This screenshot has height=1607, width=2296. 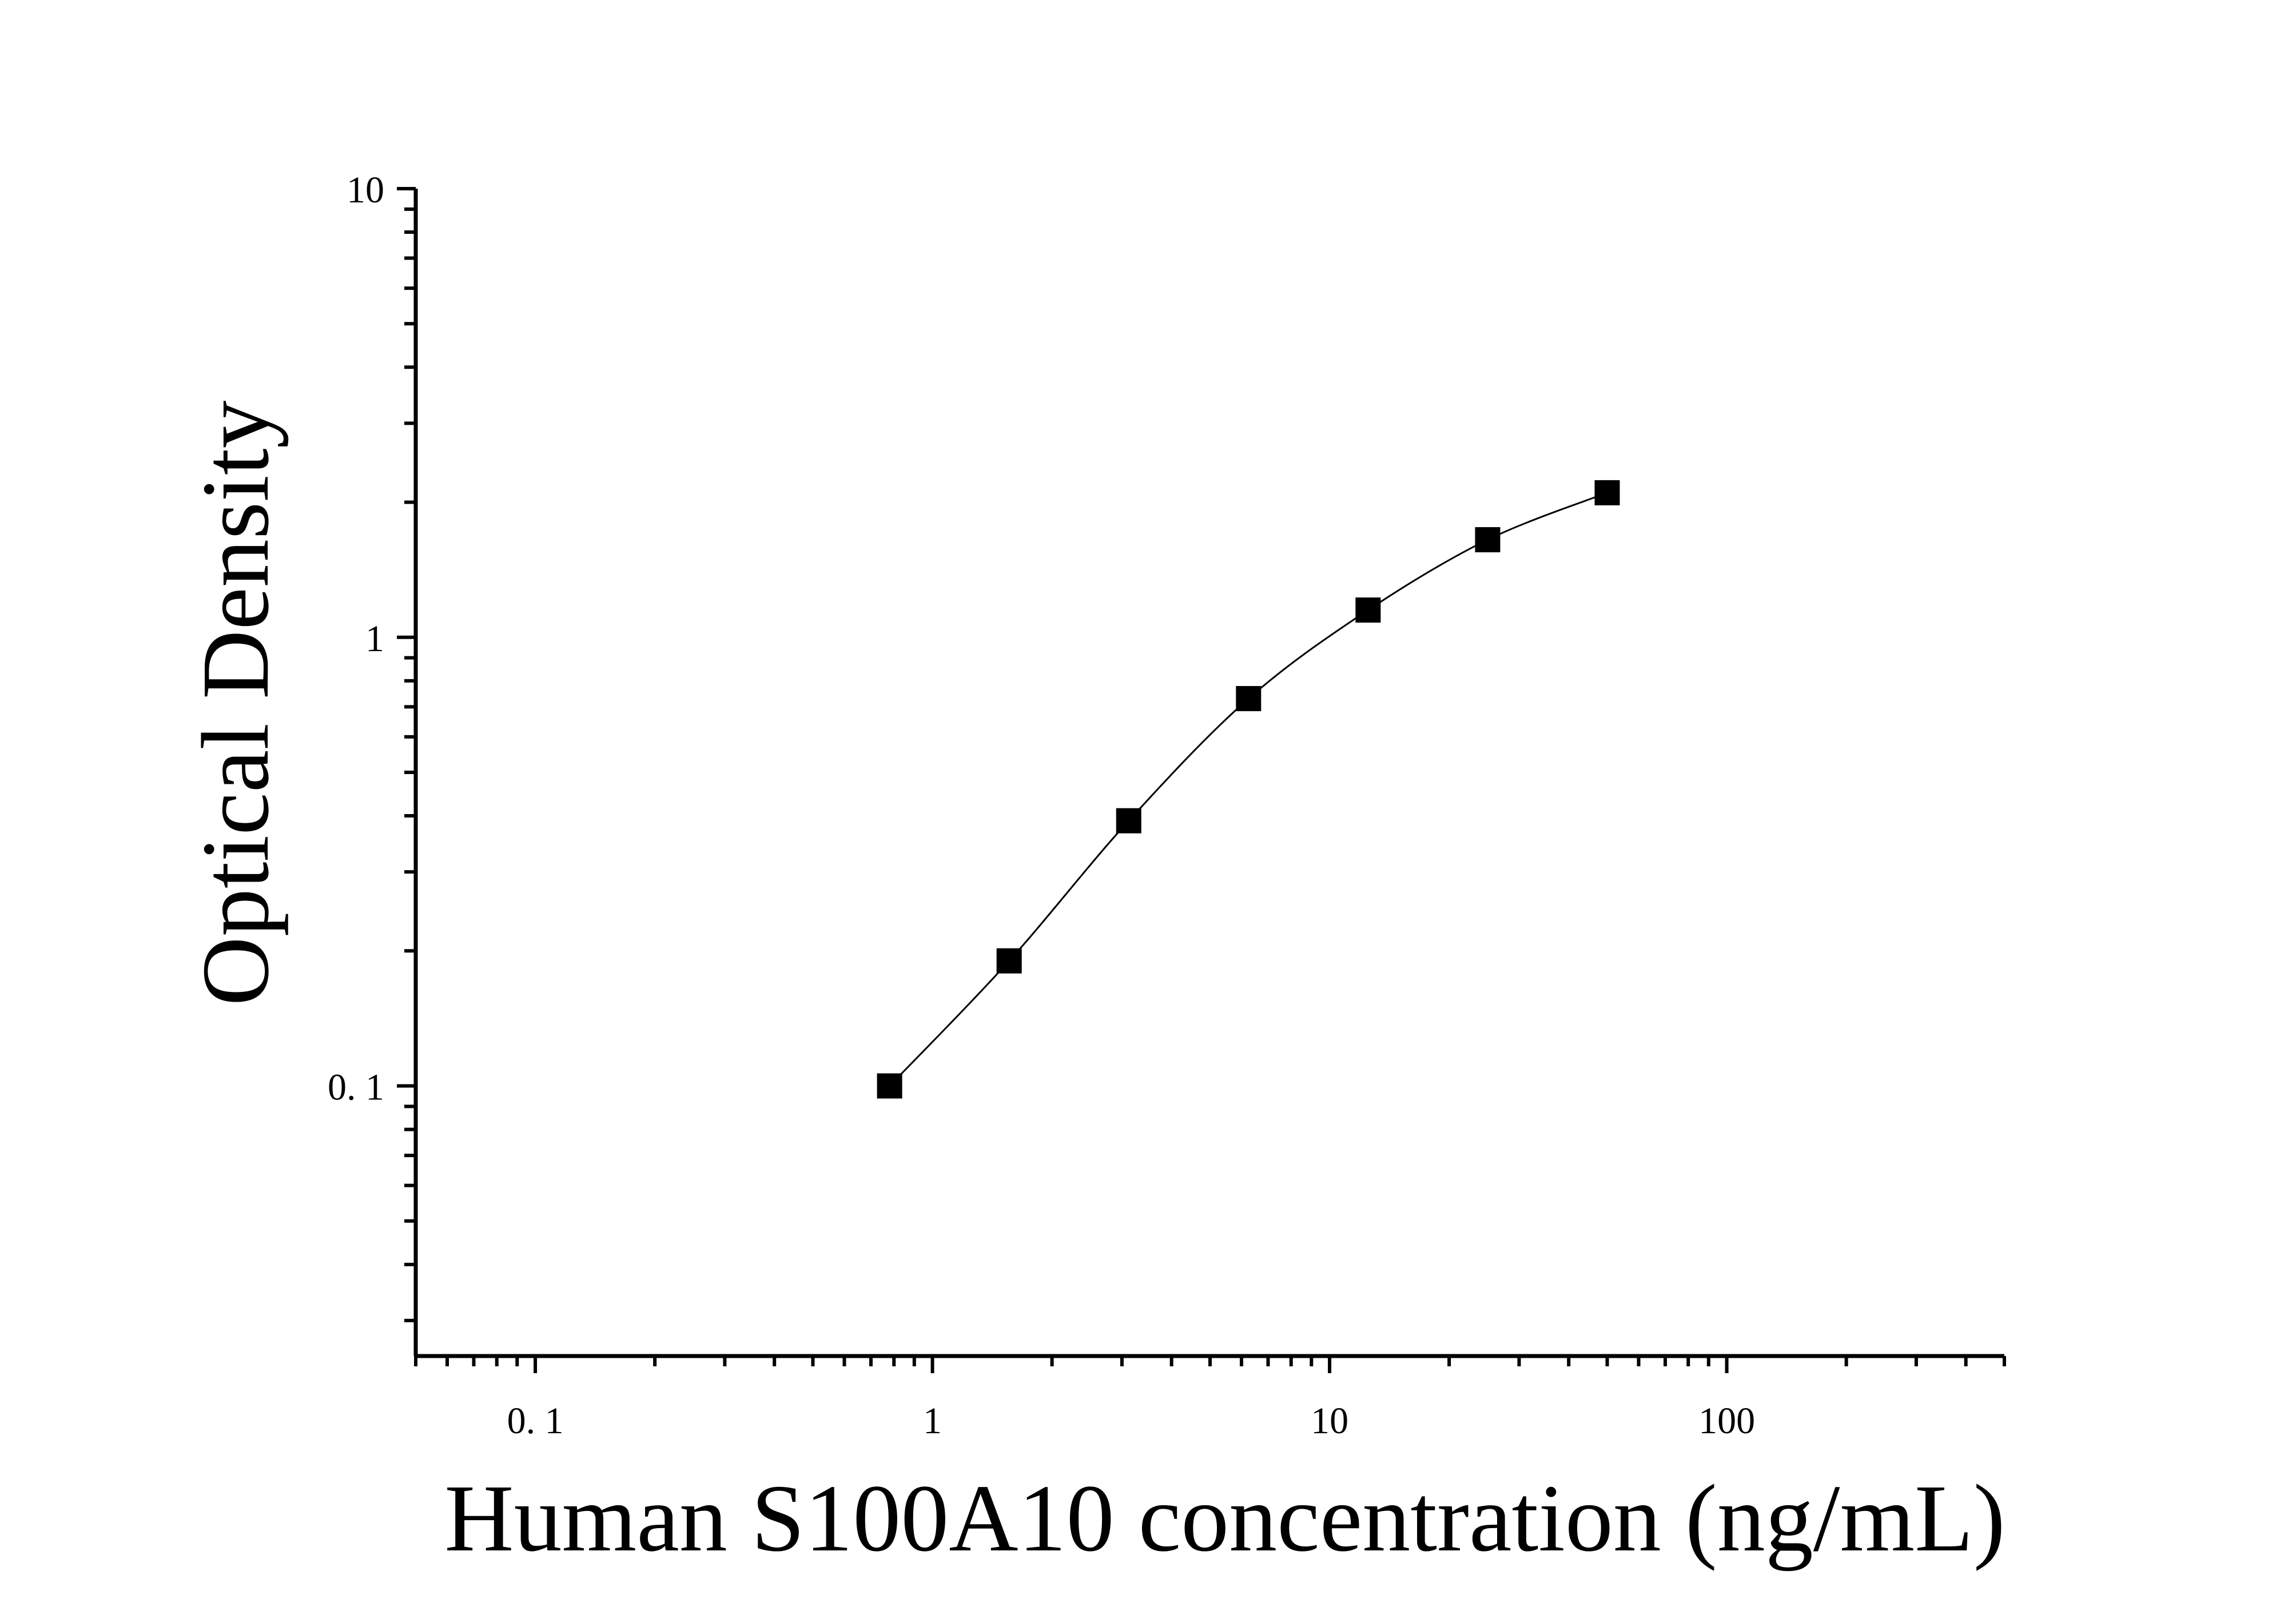 What do you see at coordinates (366, 190) in the screenshot?
I see `y-tick-label: 10` at bounding box center [366, 190].